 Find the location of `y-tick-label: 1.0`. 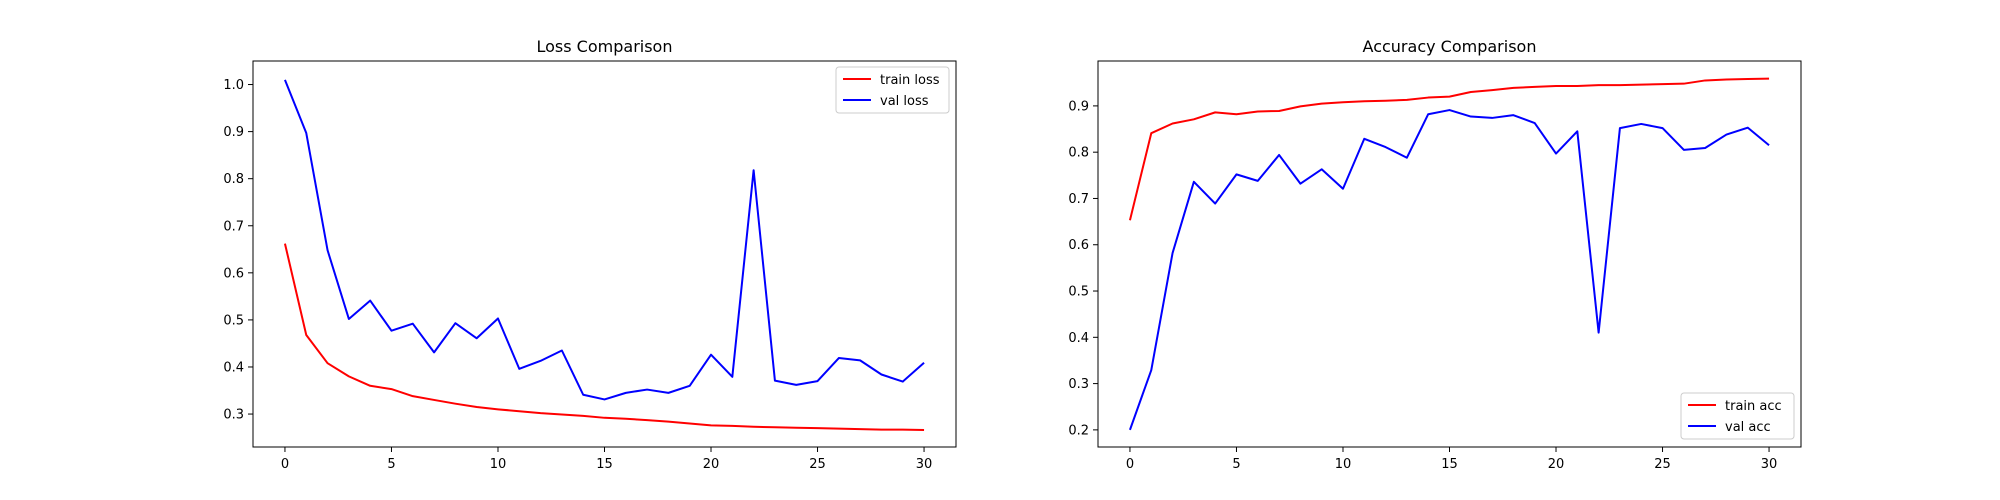

y-tick-label: 1.0 is located at coordinates (233, 85).